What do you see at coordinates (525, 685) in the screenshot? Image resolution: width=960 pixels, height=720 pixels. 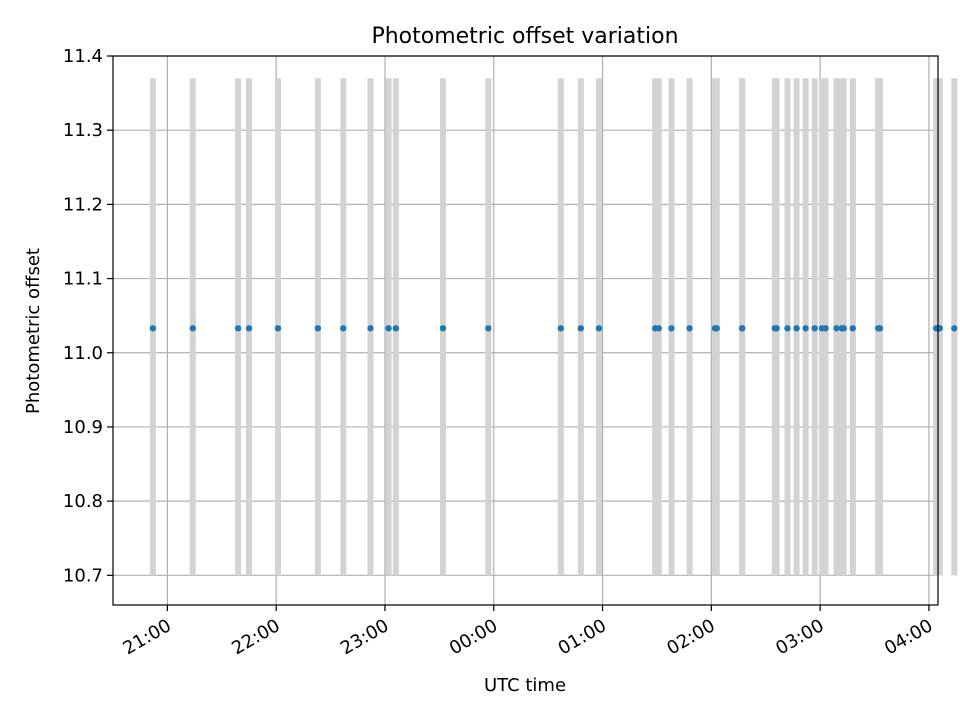 I see `x-axis-title: UTC time` at bounding box center [525, 685].